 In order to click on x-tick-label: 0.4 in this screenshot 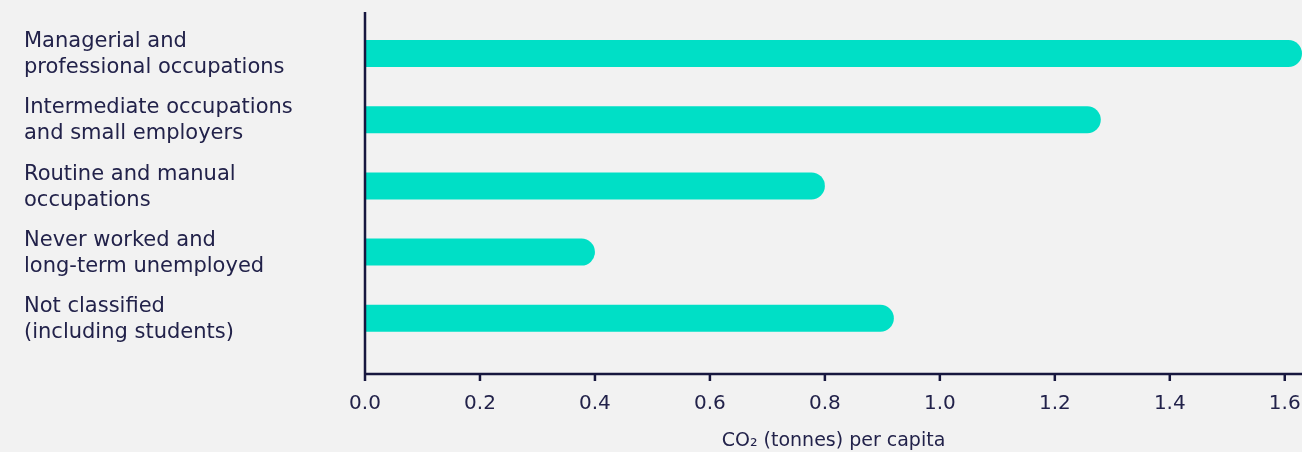, I will do `click(595, 402)`.